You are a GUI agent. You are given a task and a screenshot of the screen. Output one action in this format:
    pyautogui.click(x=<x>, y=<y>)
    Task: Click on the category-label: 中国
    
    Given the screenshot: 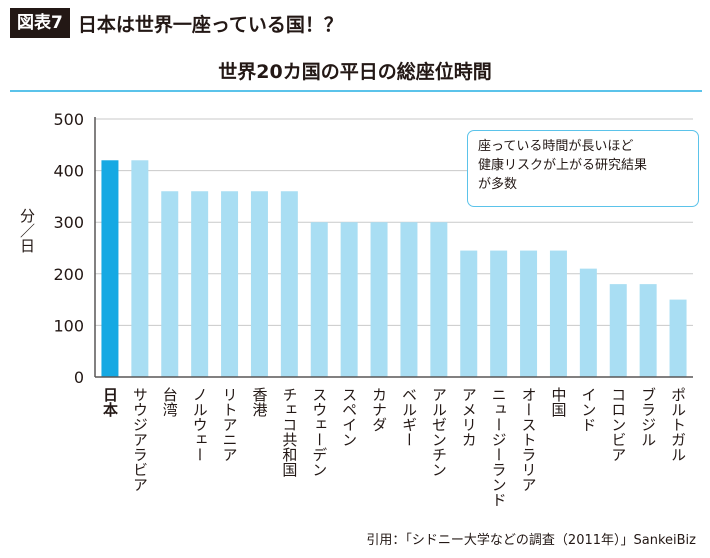 What is the action you would take?
    pyautogui.click(x=558, y=402)
    